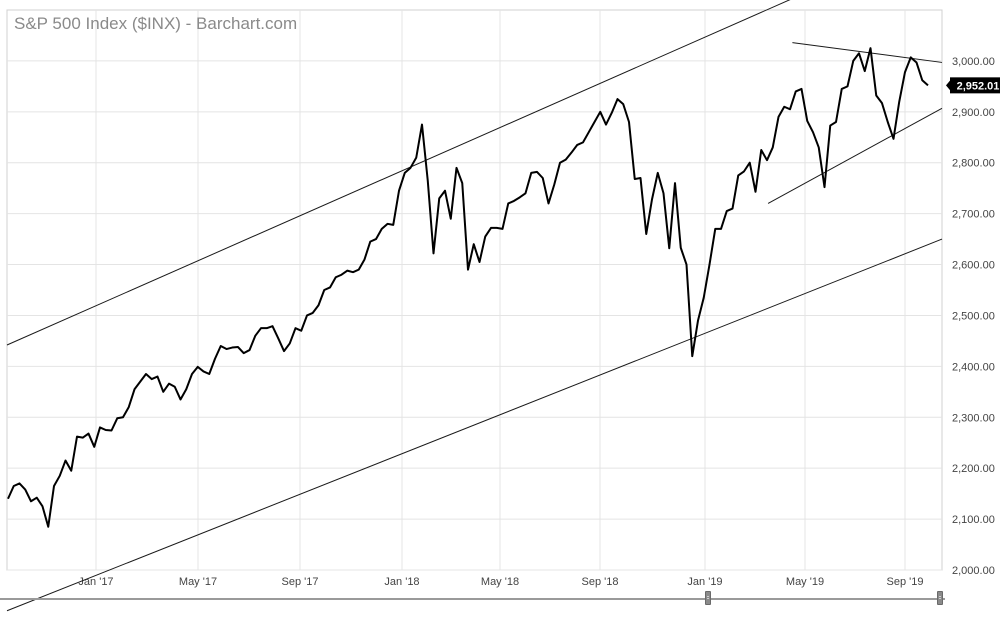  Describe the element at coordinates (855, 155) in the screenshot. I see `triangle-lower-trendline` at that location.